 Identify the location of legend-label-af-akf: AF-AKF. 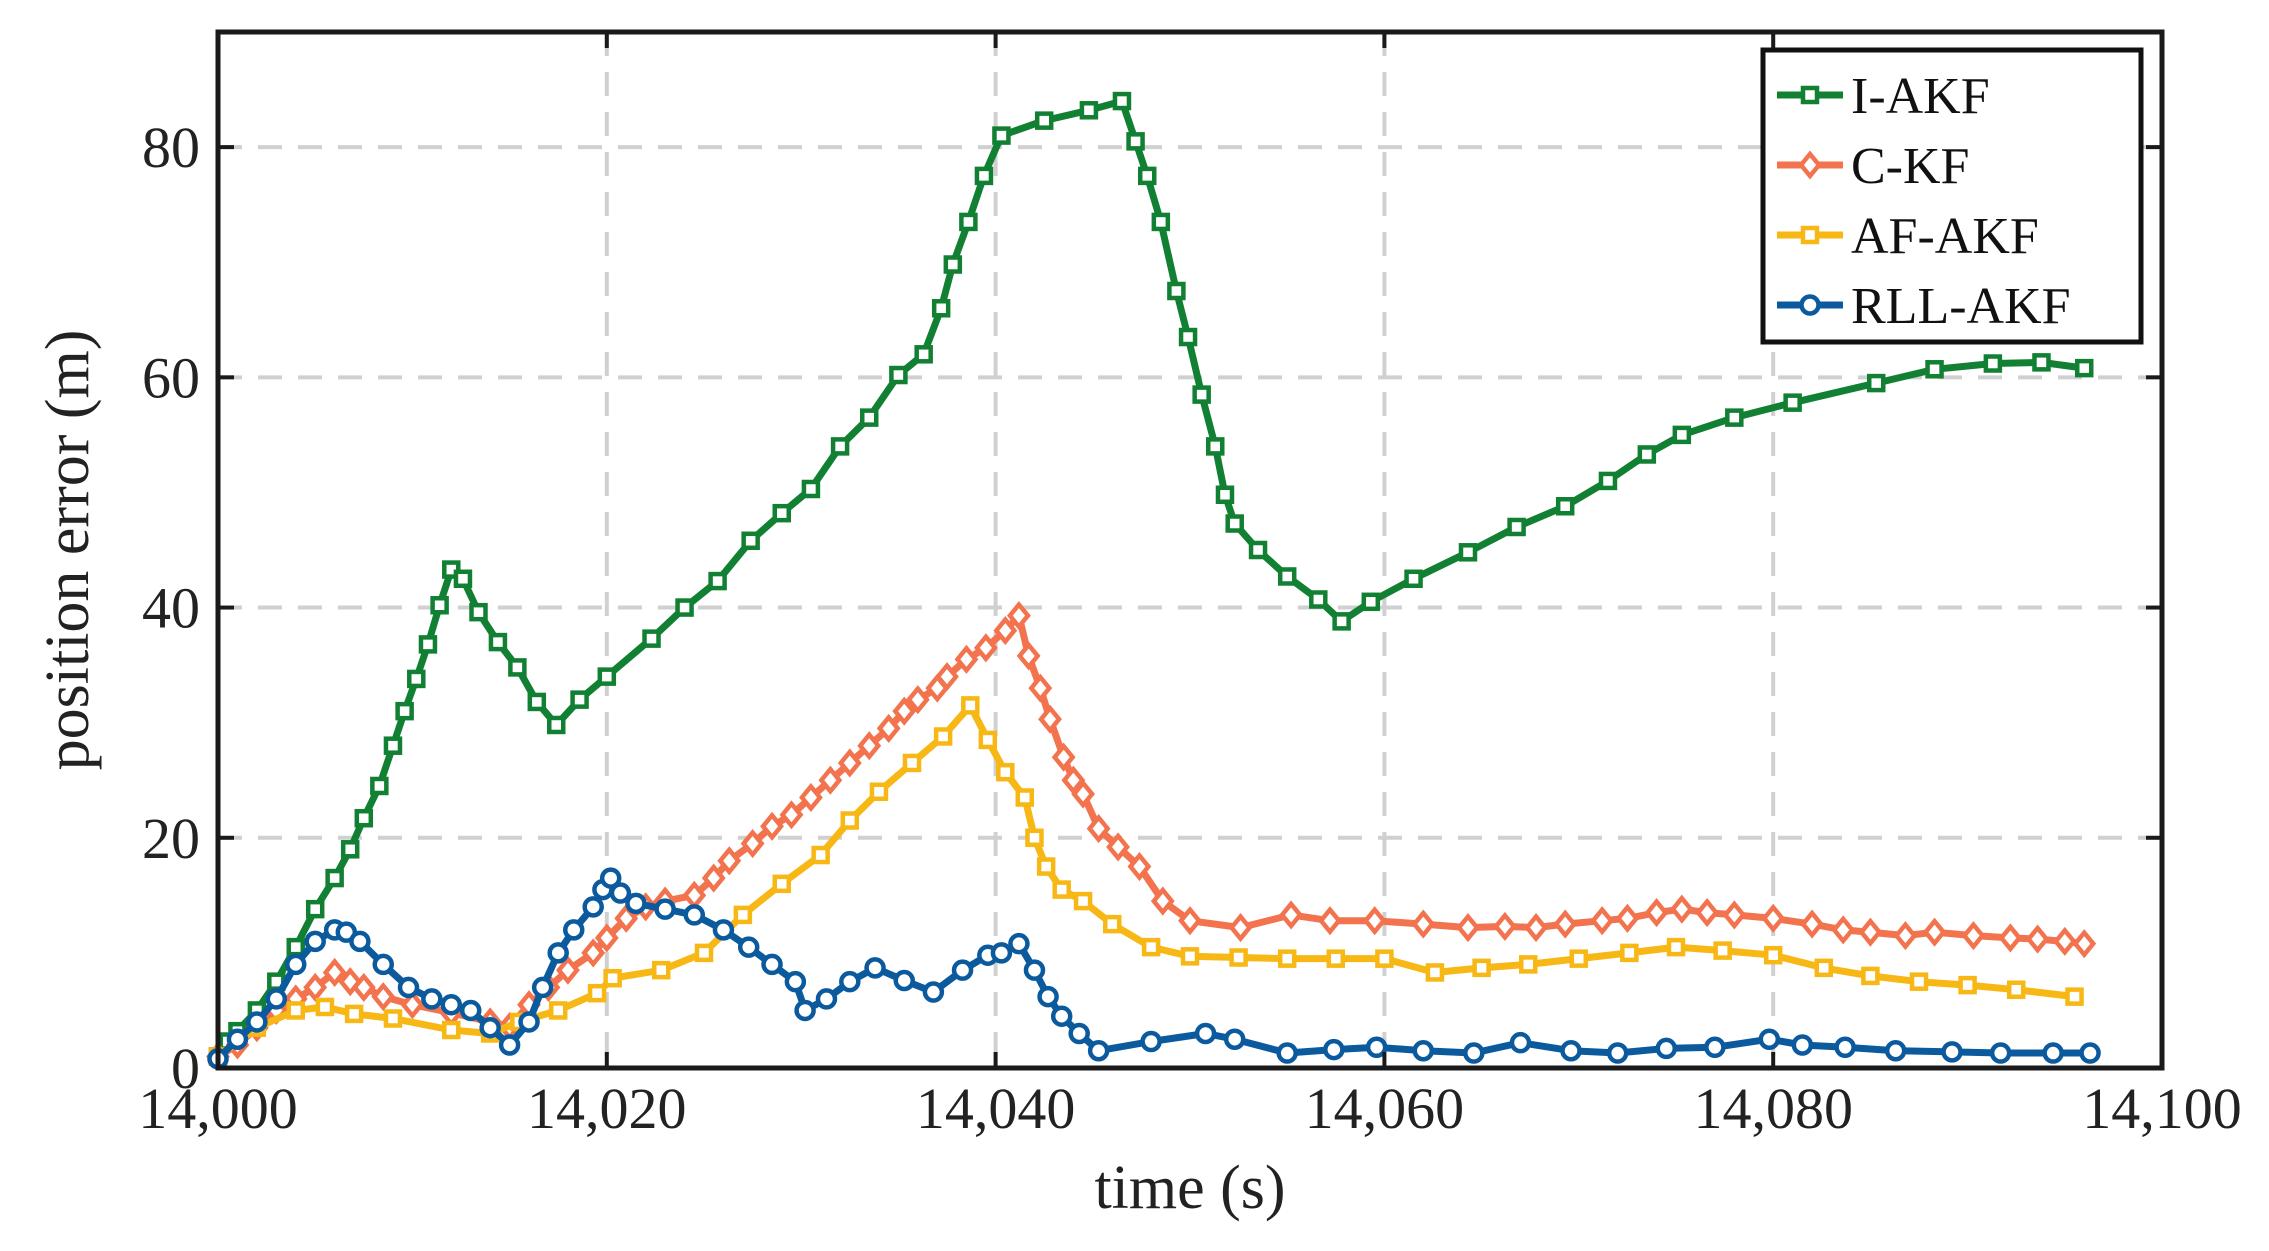
(1945, 236).